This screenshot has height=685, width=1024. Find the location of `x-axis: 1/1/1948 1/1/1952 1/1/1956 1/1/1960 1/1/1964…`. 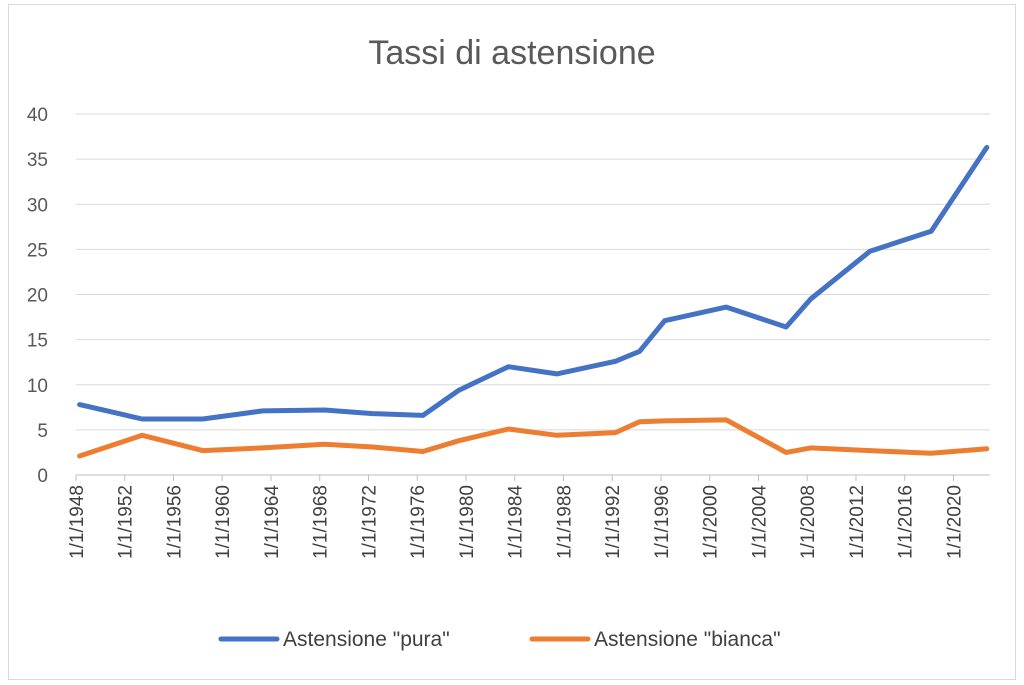

x-axis: 1/1/1948 1/1/1952 1/1/1956 1/1/1960 1/1/1964… is located at coordinates (528, 516).